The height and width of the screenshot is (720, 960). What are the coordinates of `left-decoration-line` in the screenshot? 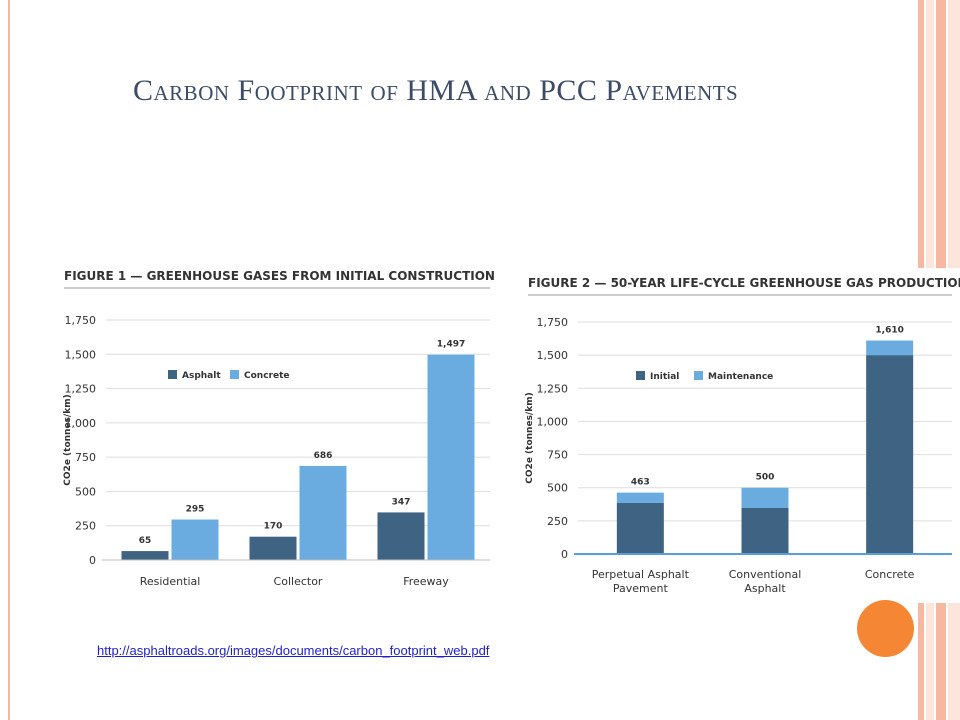 It's located at (9, 360).